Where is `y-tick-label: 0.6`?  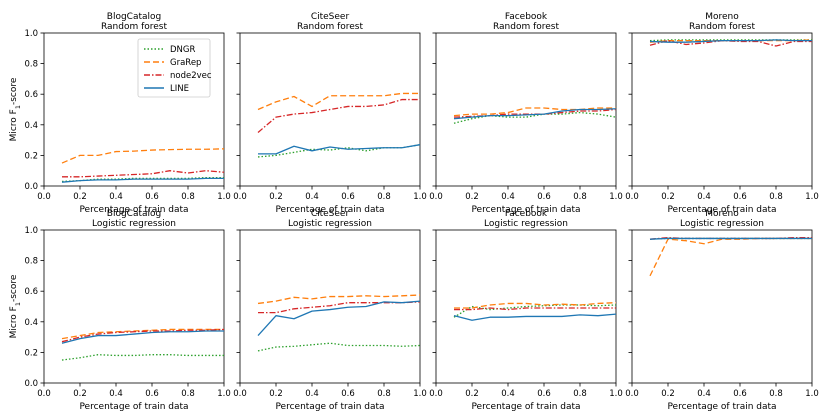
y-tick-label: 0.6 is located at coordinates (31, 95).